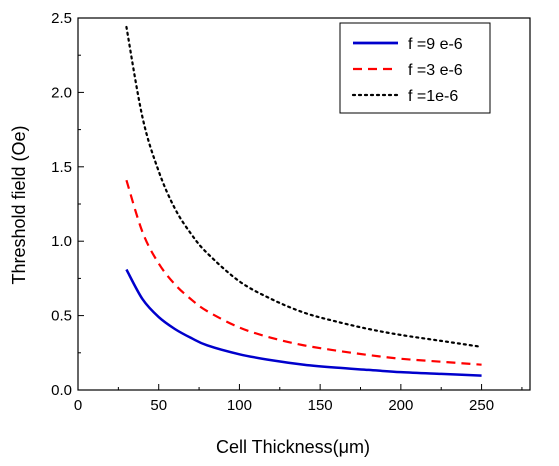 This screenshot has height=466, width=559. Describe the element at coordinates (19, 204) in the screenshot. I see `y-axis-title: Threshold field (Oe)` at that location.